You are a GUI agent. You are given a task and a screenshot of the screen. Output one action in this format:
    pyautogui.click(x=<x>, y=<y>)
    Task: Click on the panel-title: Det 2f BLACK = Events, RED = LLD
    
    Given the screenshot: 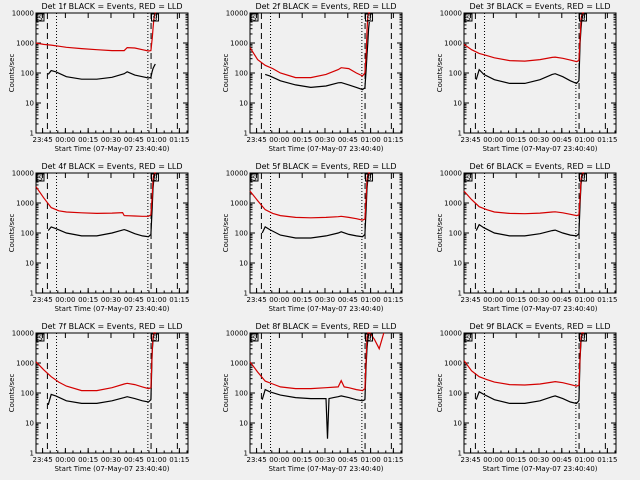 What is the action you would take?
    pyautogui.click(x=325, y=6)
    